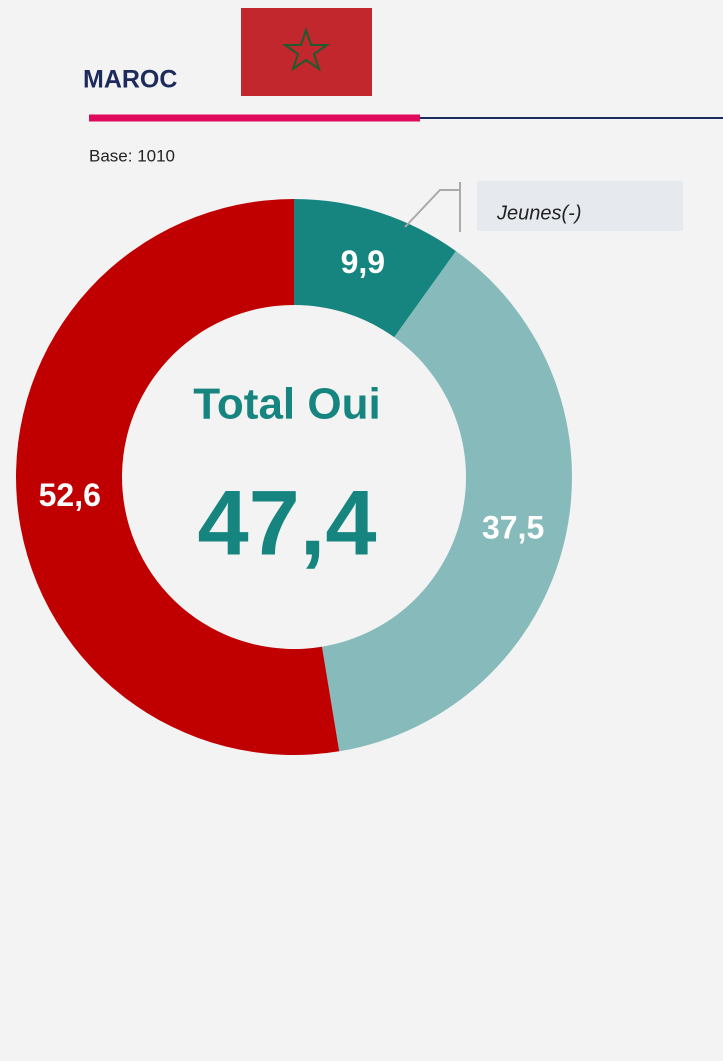 This screenshot has height=1061, width=723. What do you see at coordinates (306, 49) in the screenshot?
I see `flag-star` at bounding box center [306, 49].